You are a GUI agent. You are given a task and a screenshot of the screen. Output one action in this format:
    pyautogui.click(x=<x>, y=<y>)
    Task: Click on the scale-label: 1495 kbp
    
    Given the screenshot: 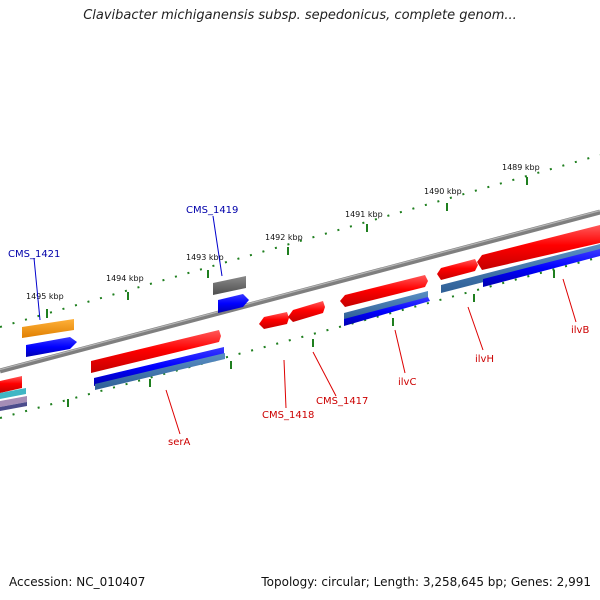 What is the action you would take?
    pyautogui.click(x=45, y=296)
    